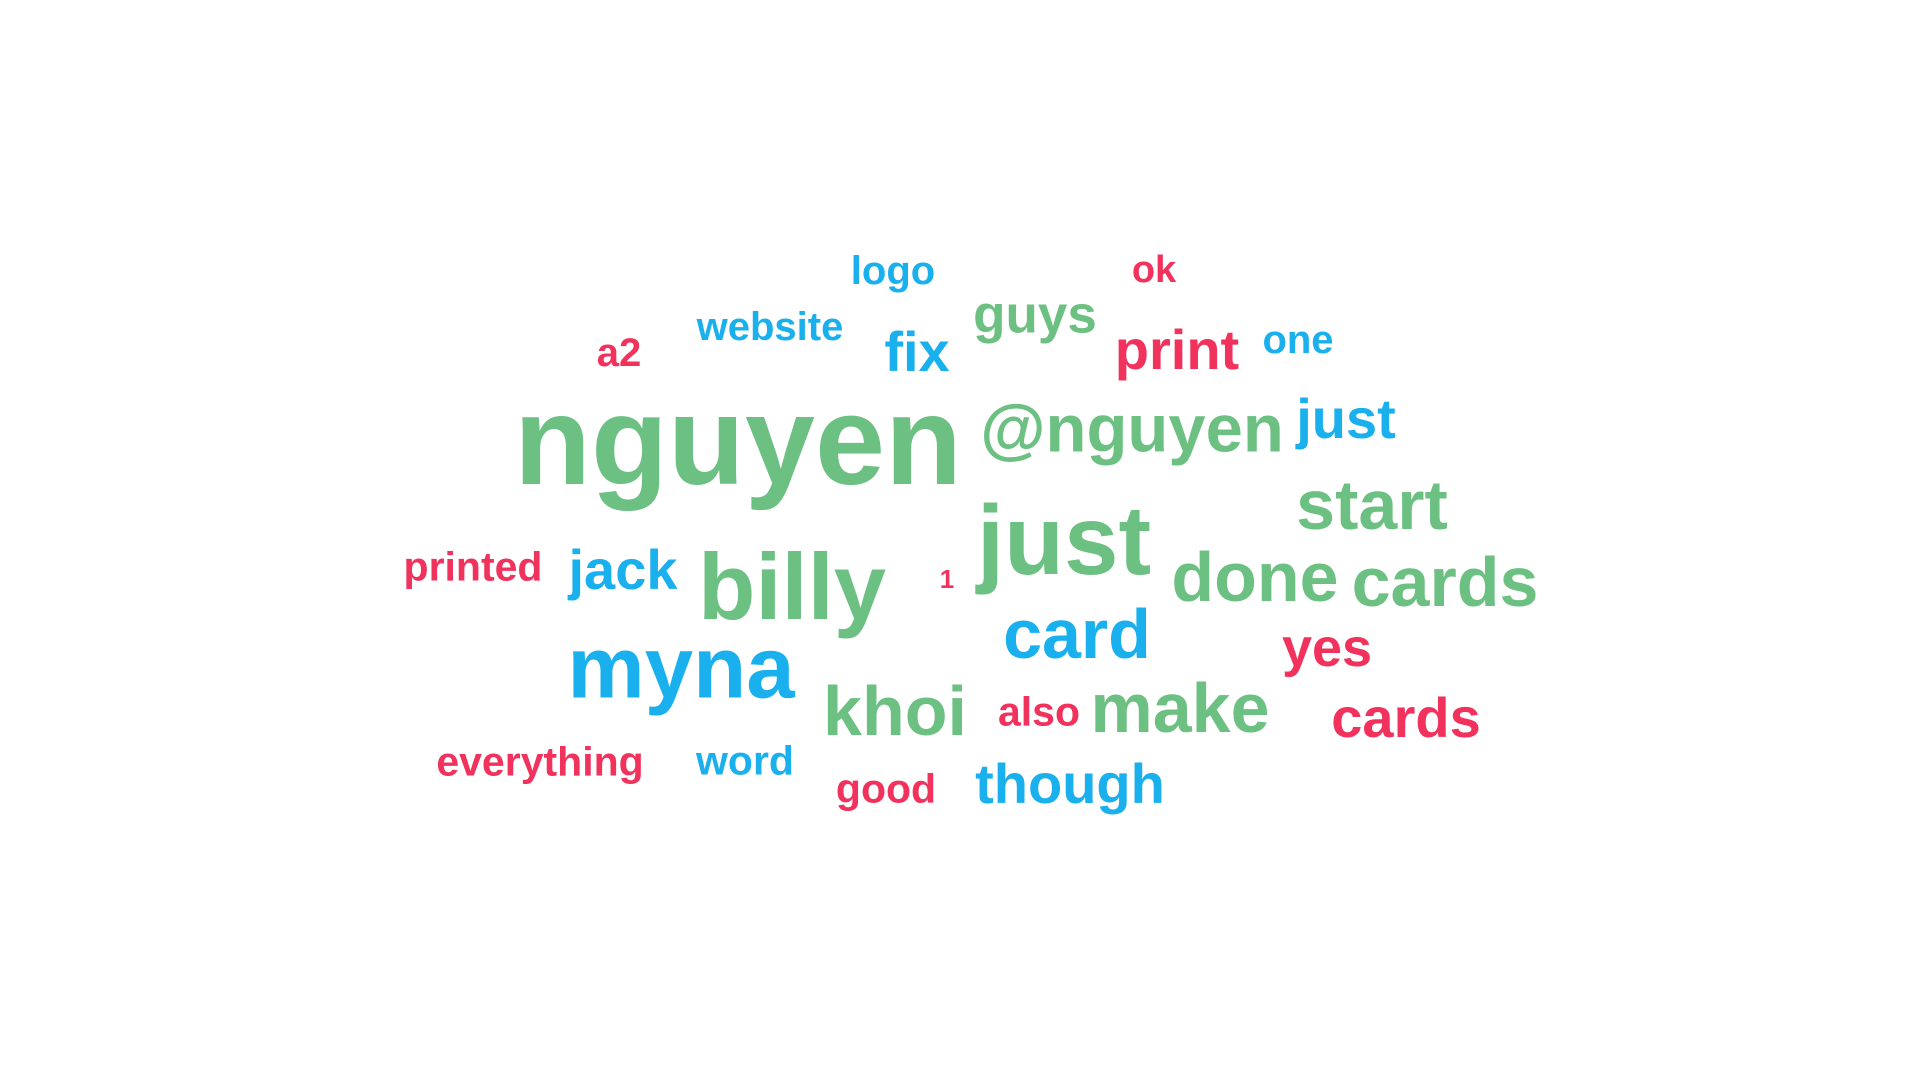  What do you see at coordinates (1077, 634) in the screenshot?
I see `word-card: card` at bounding box center [1077, 634].